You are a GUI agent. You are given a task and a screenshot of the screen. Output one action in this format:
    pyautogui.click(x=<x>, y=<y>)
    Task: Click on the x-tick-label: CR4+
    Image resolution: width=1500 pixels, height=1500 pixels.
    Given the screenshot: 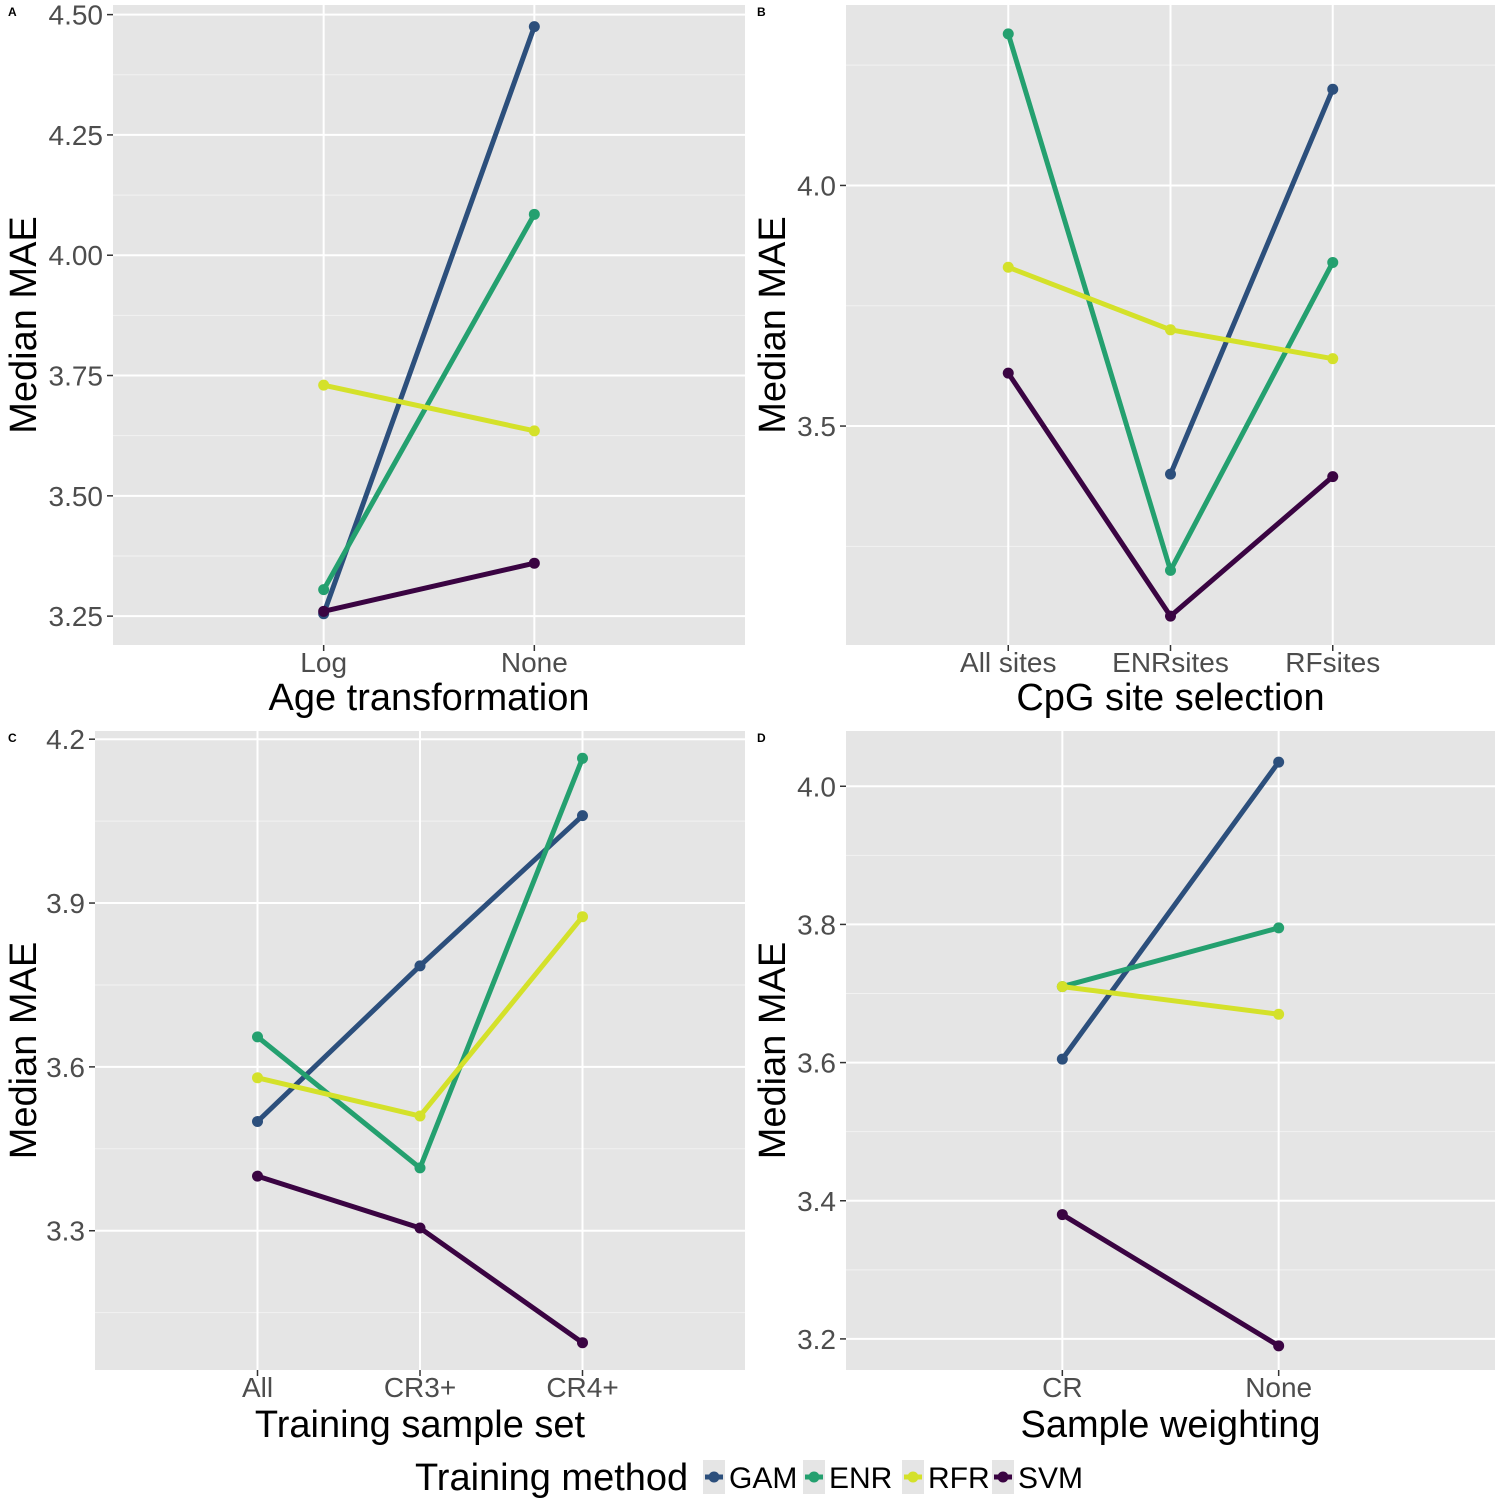 What is the action you would take?
    pyautogui.click(x=582, y=1387)
    